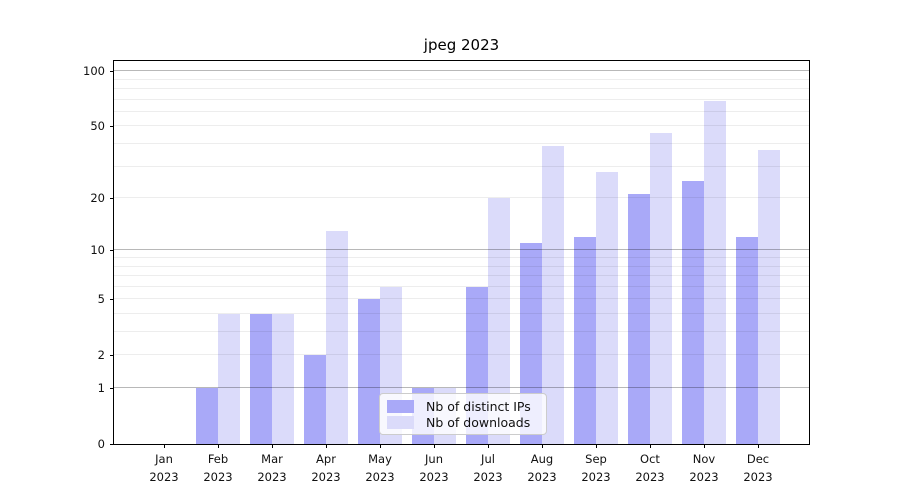 This screenshot has width=900, height=500. I want to click on chart-title: jpeg 2023, so click(461, 45).